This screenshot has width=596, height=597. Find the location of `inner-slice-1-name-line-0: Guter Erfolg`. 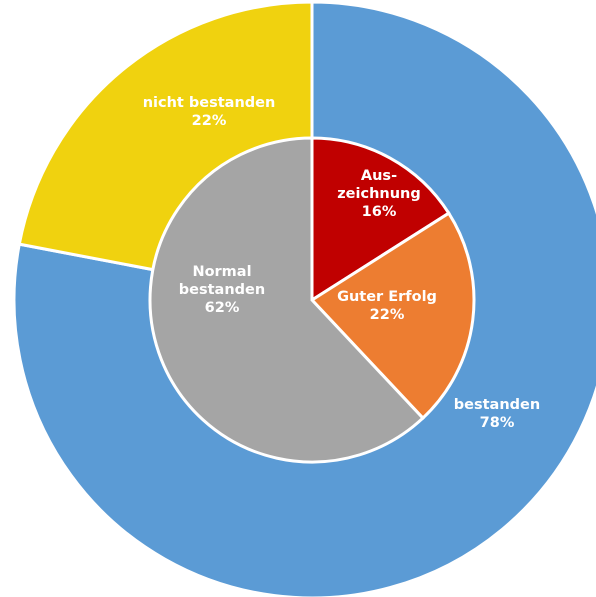

inner-slice-1-name-line-0: Guter Erfolg is located at coordinates (387, 297).